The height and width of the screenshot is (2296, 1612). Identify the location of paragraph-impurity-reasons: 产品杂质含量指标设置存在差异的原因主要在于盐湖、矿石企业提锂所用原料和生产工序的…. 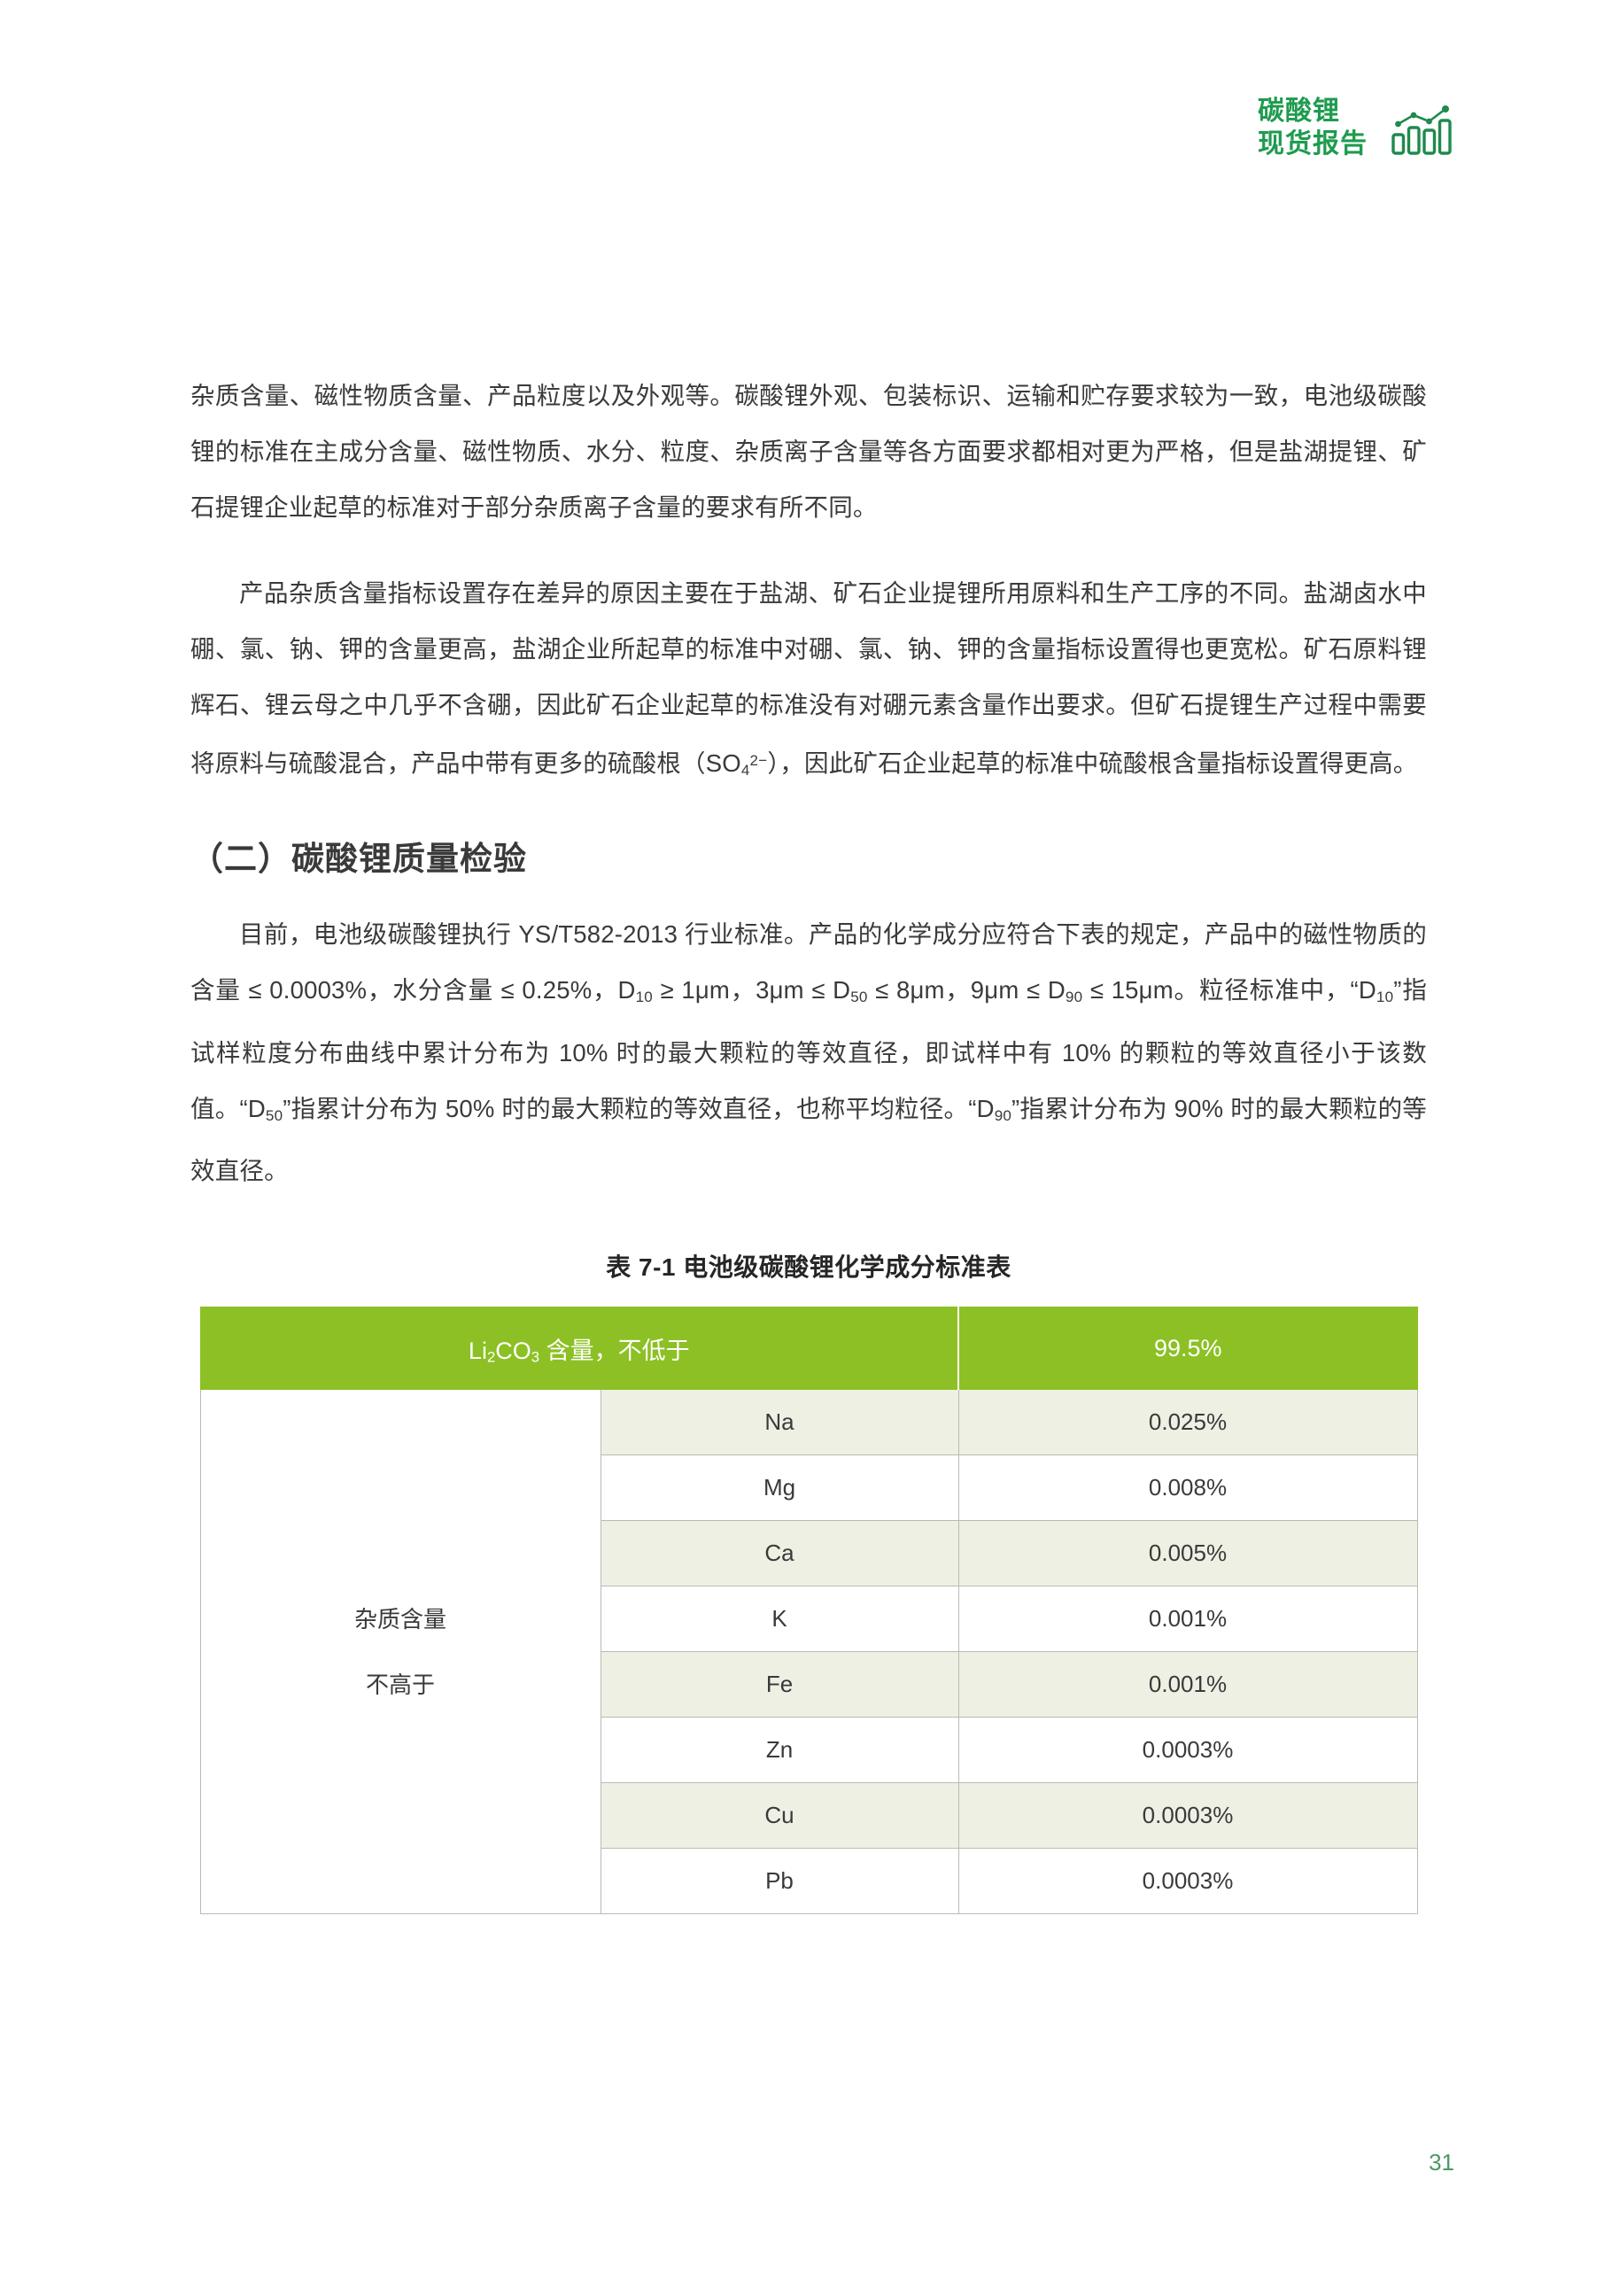
(808, 681).